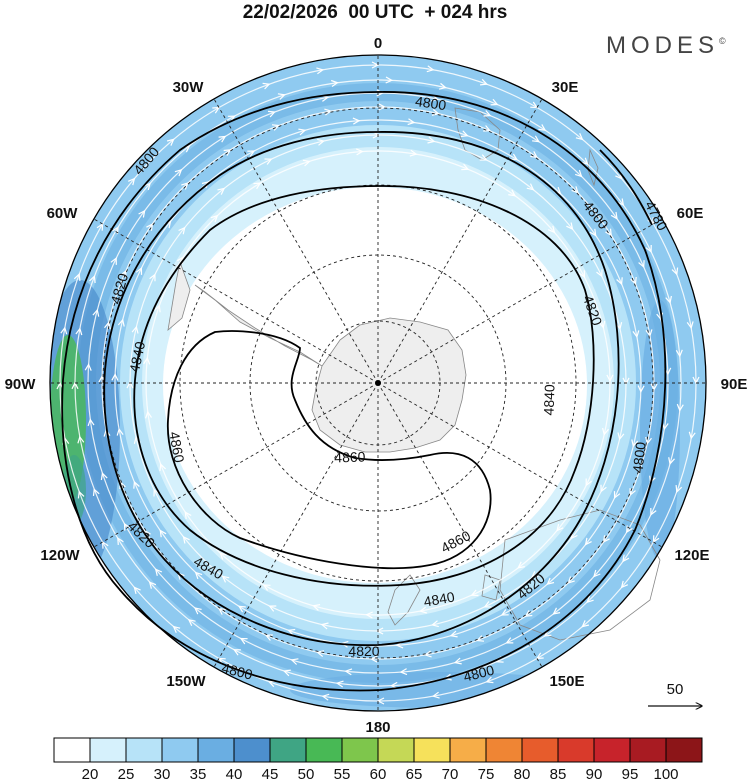  Describe the element at coordinates (722, 41) in the screenshot. I see `copyright-mark: ©` at that location.